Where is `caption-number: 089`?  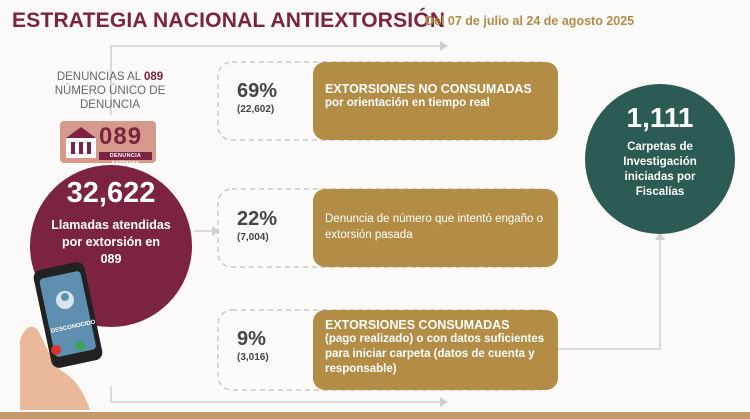 caption-number: 089 is located at coordinates (153, 77).